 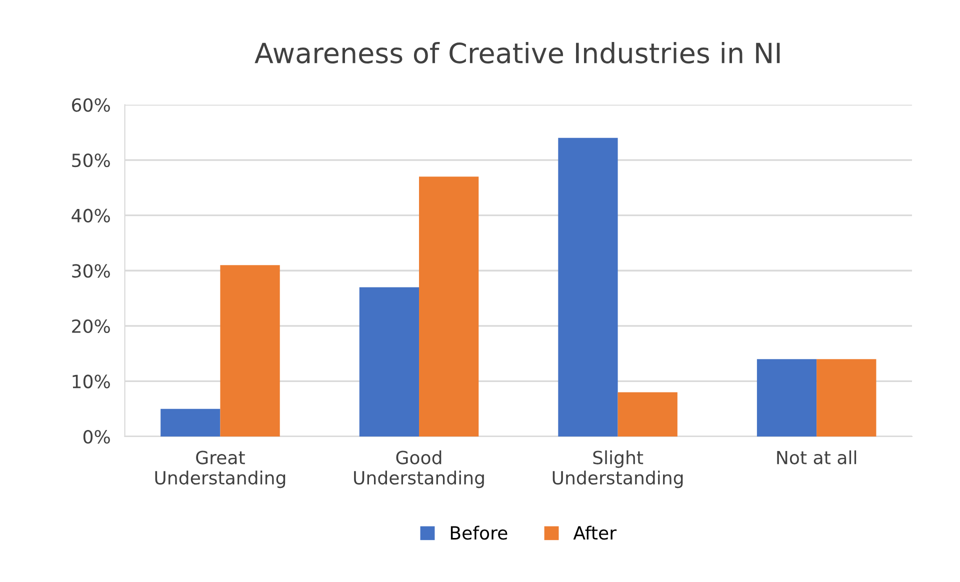 I want to click on x-tick-label: Good Understanding, so click(x=419, y=469).